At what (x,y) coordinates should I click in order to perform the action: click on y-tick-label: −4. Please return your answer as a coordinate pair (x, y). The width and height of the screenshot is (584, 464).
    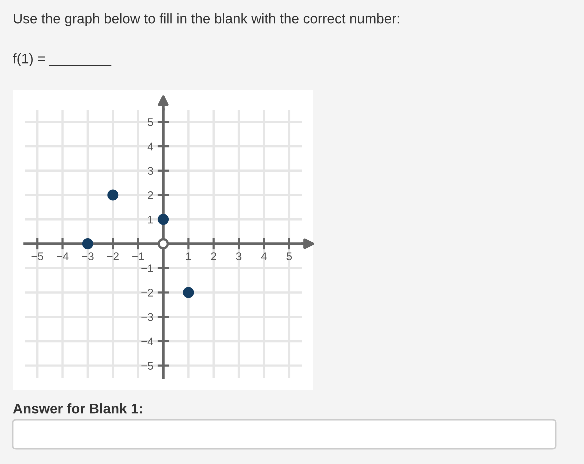
    Looking at the image, I should click on (148, 342).